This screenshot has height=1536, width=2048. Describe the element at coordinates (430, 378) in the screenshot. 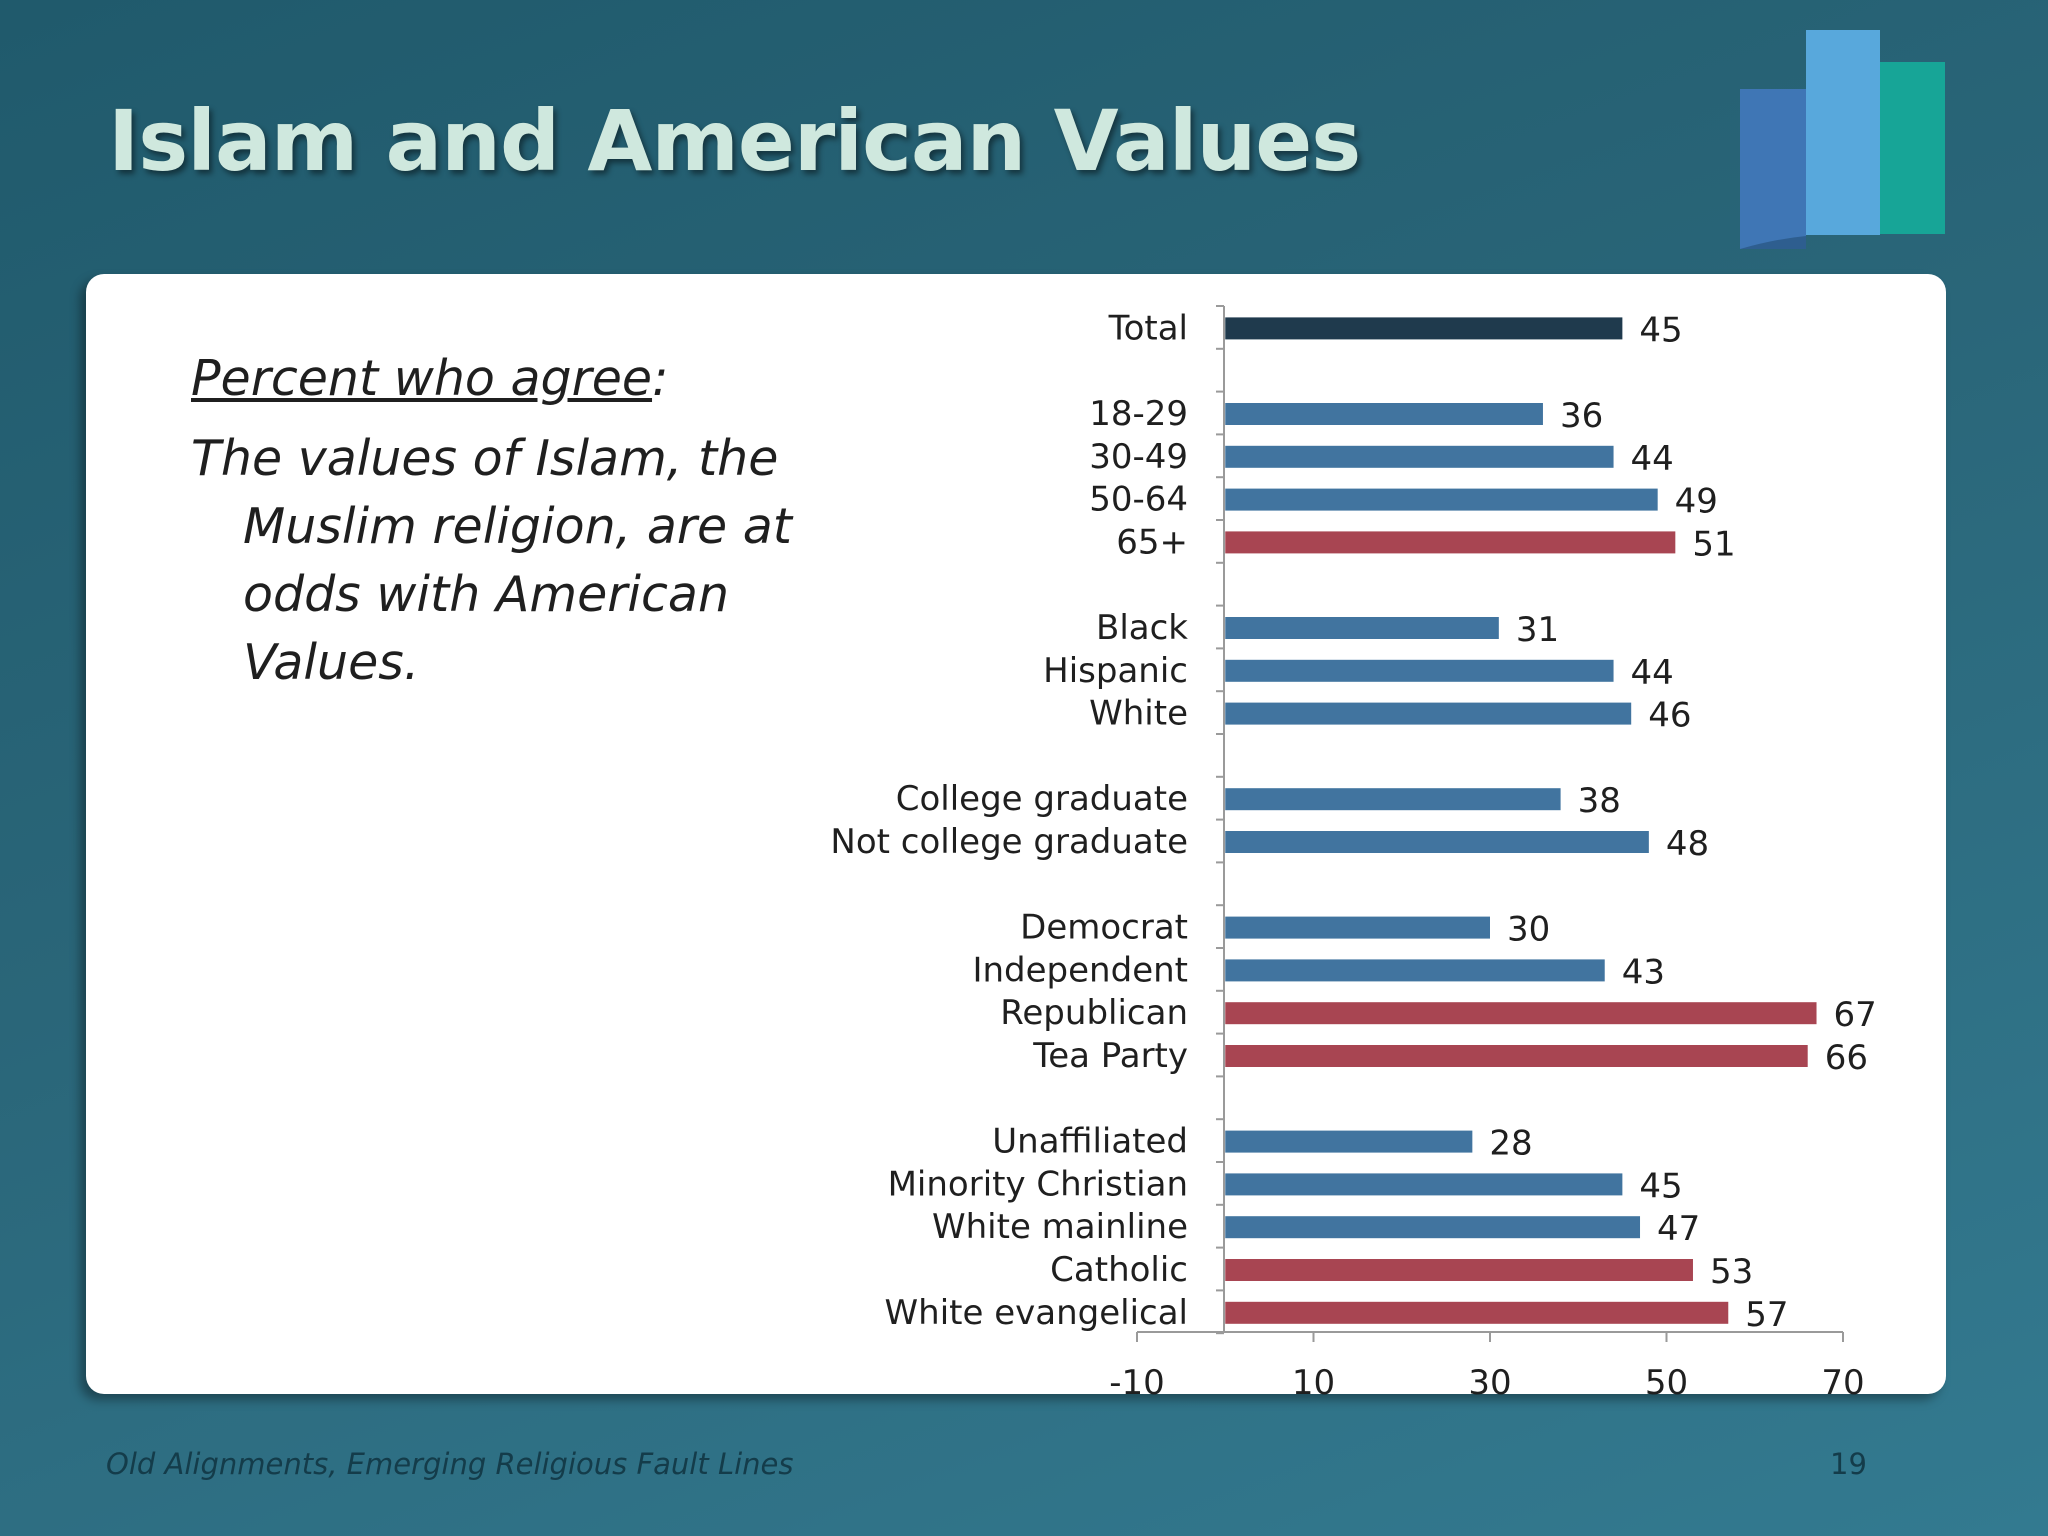

I see `percent-agree-label: Percent who agree:` at that location.